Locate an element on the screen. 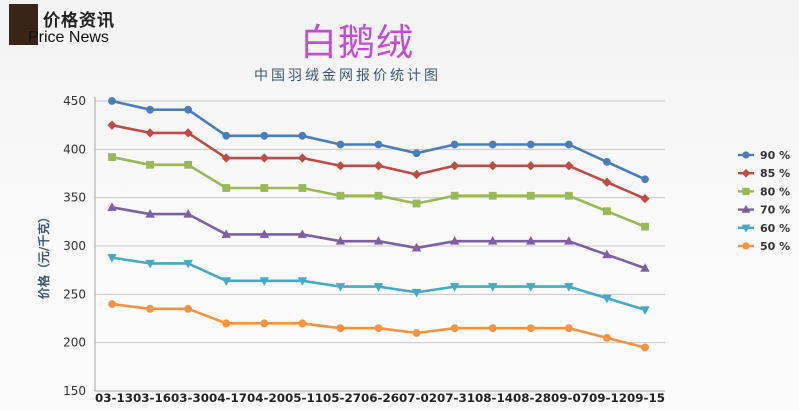  y-tick-label: 300 is located at coordinates (74, 246).